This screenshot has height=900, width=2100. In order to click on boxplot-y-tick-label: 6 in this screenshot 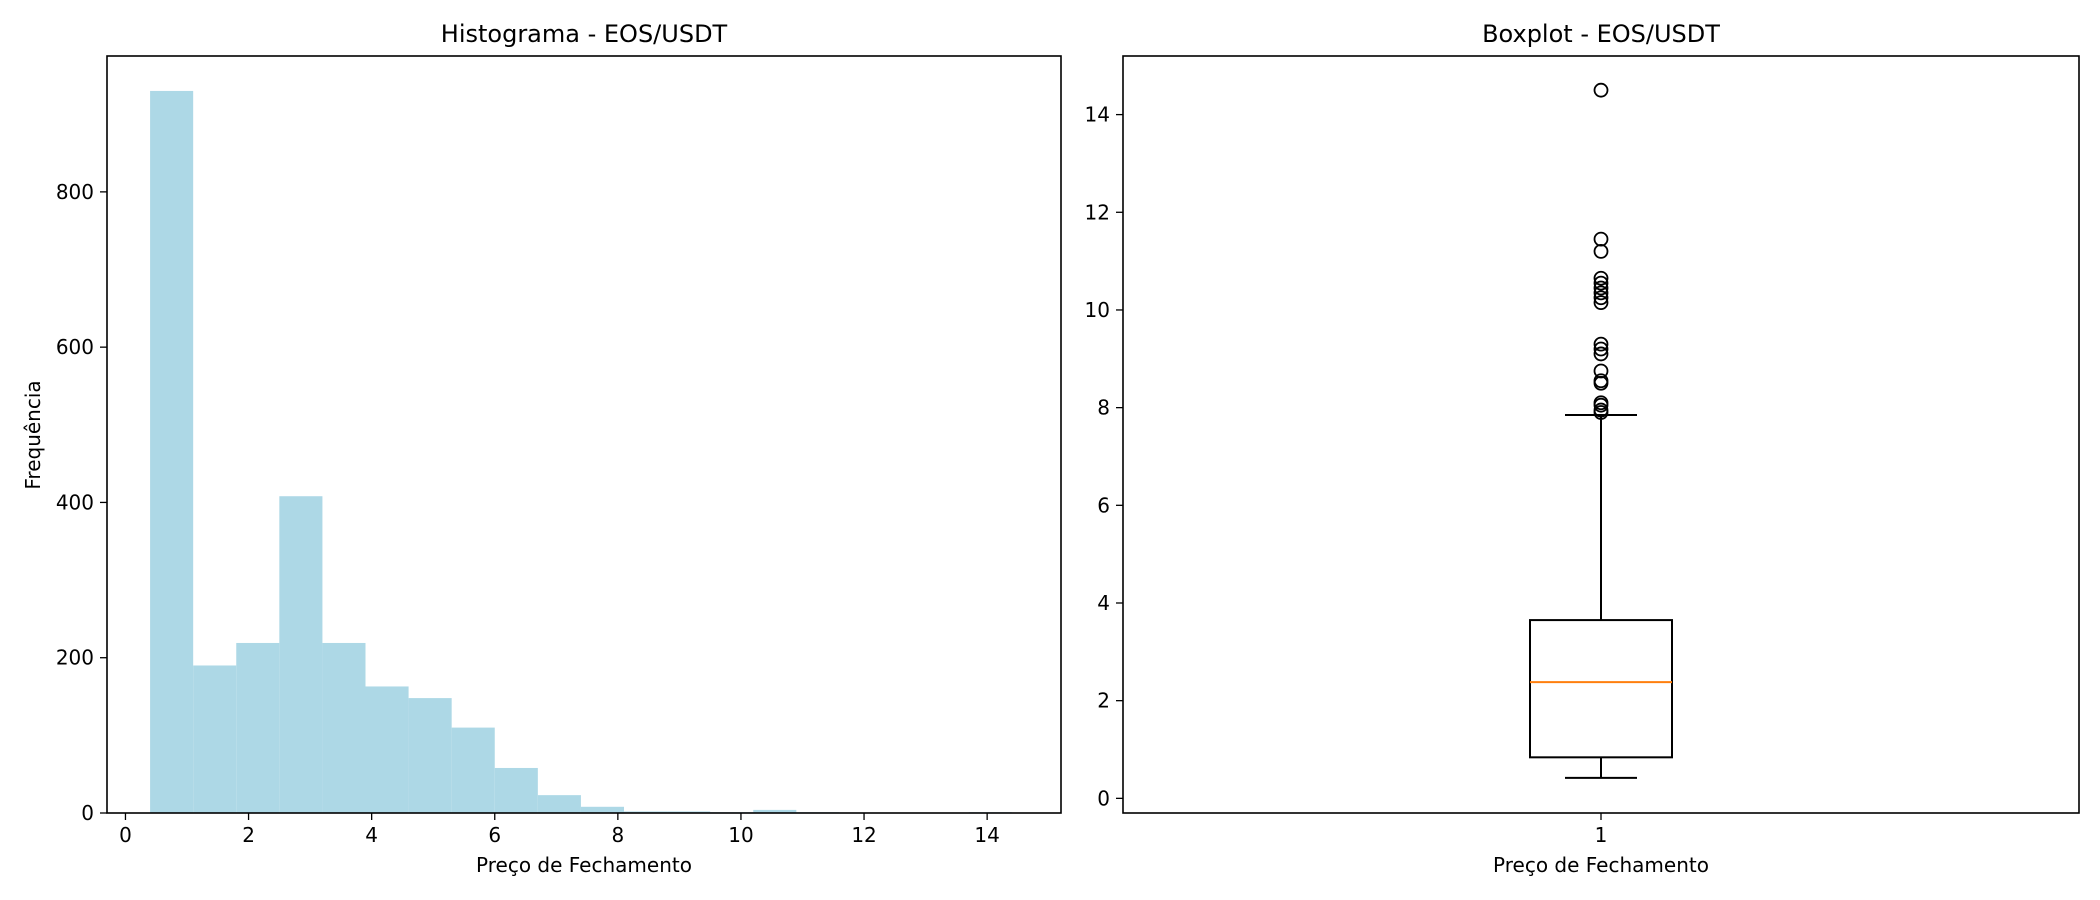, I will do `click(1103, 505)`.